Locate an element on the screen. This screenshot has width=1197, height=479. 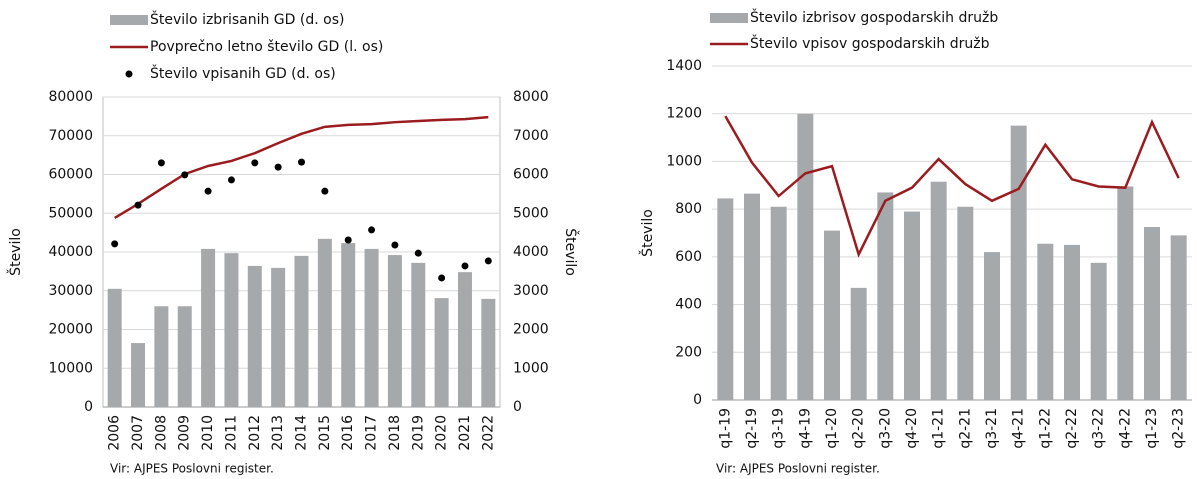
x-tick-label: 2016 is located at coordinates (348, 433).